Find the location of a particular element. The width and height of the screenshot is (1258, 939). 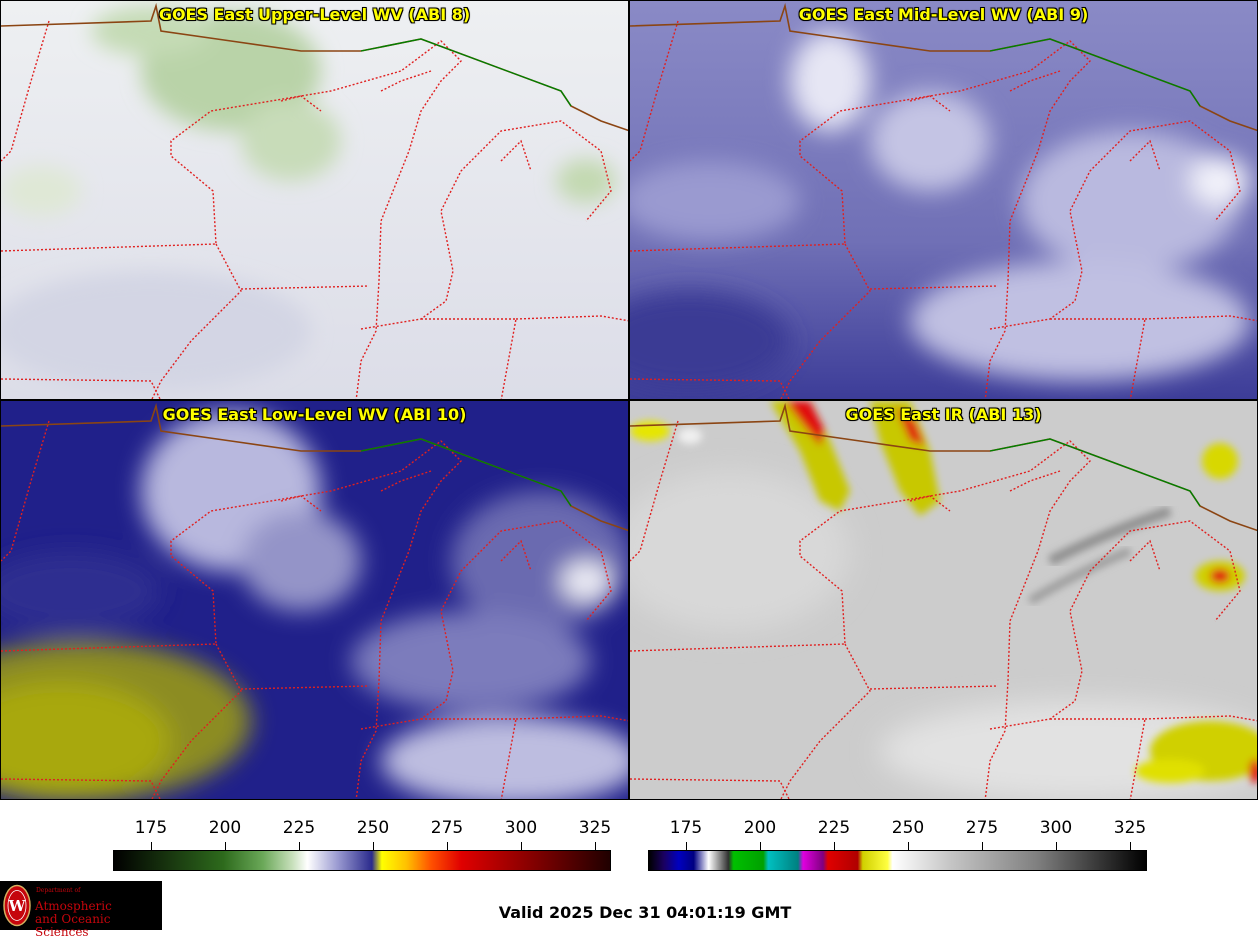

valid-time: Valid 2025 Dec 31 04:01:19 GMT is located at coordinates (645, 912).